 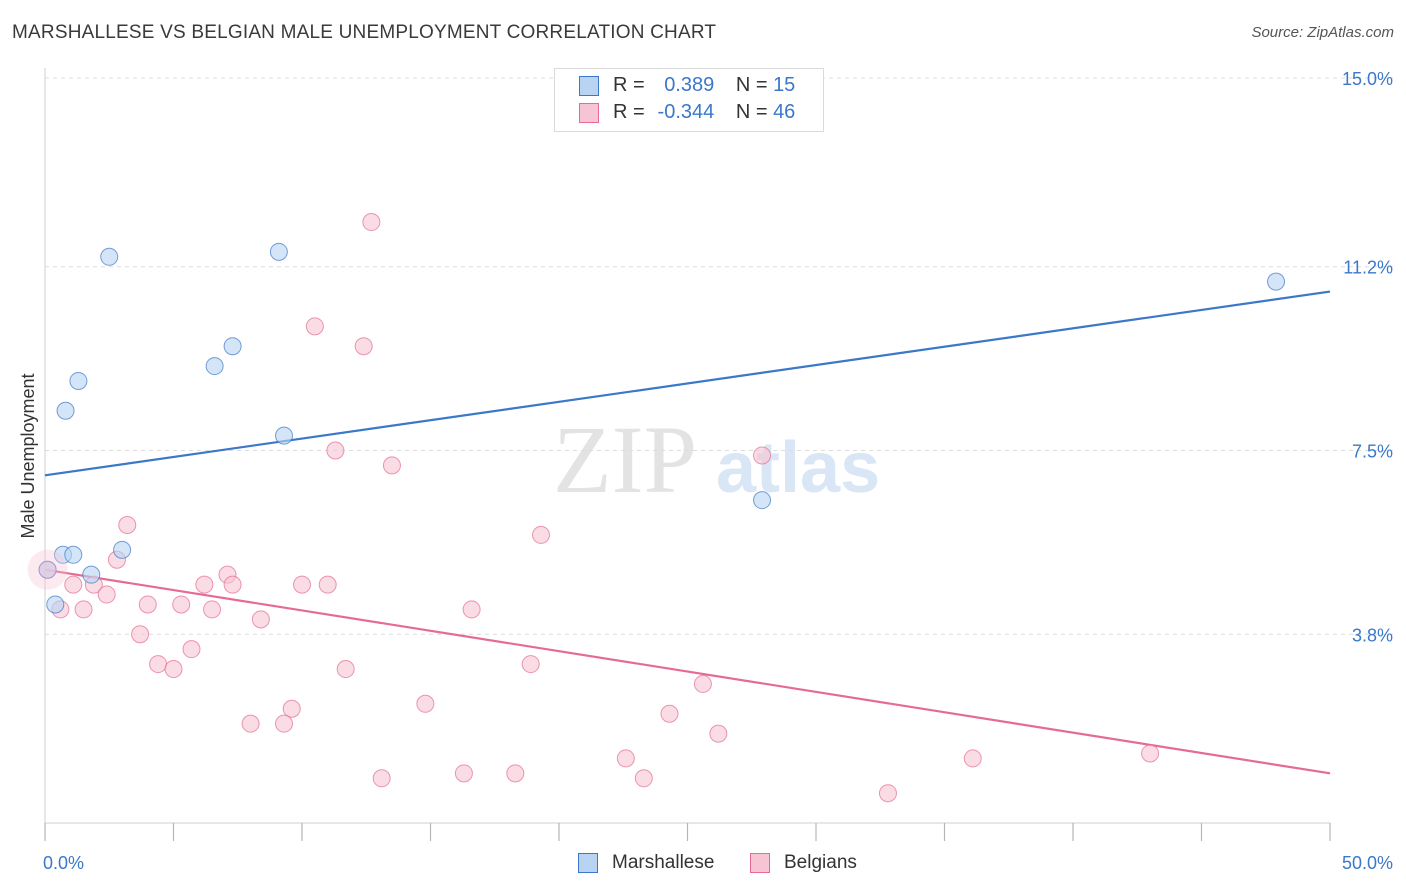 What do you see at coordinates (1372, 452) in the screenshot?
I see `y-tick-label: 7.5%` at bounding box center [1372, 452].